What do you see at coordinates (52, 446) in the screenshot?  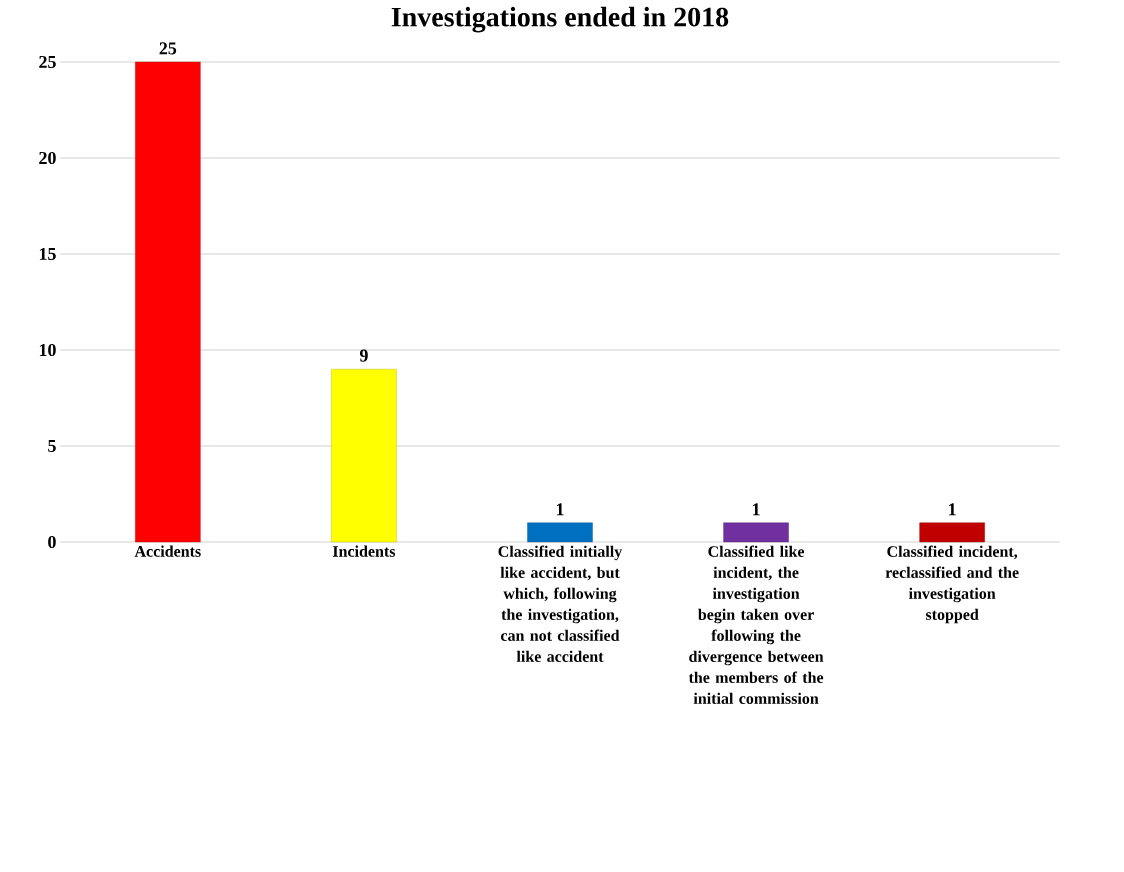 I see `y-tick-label: 5` at bounding box center [52, 446].